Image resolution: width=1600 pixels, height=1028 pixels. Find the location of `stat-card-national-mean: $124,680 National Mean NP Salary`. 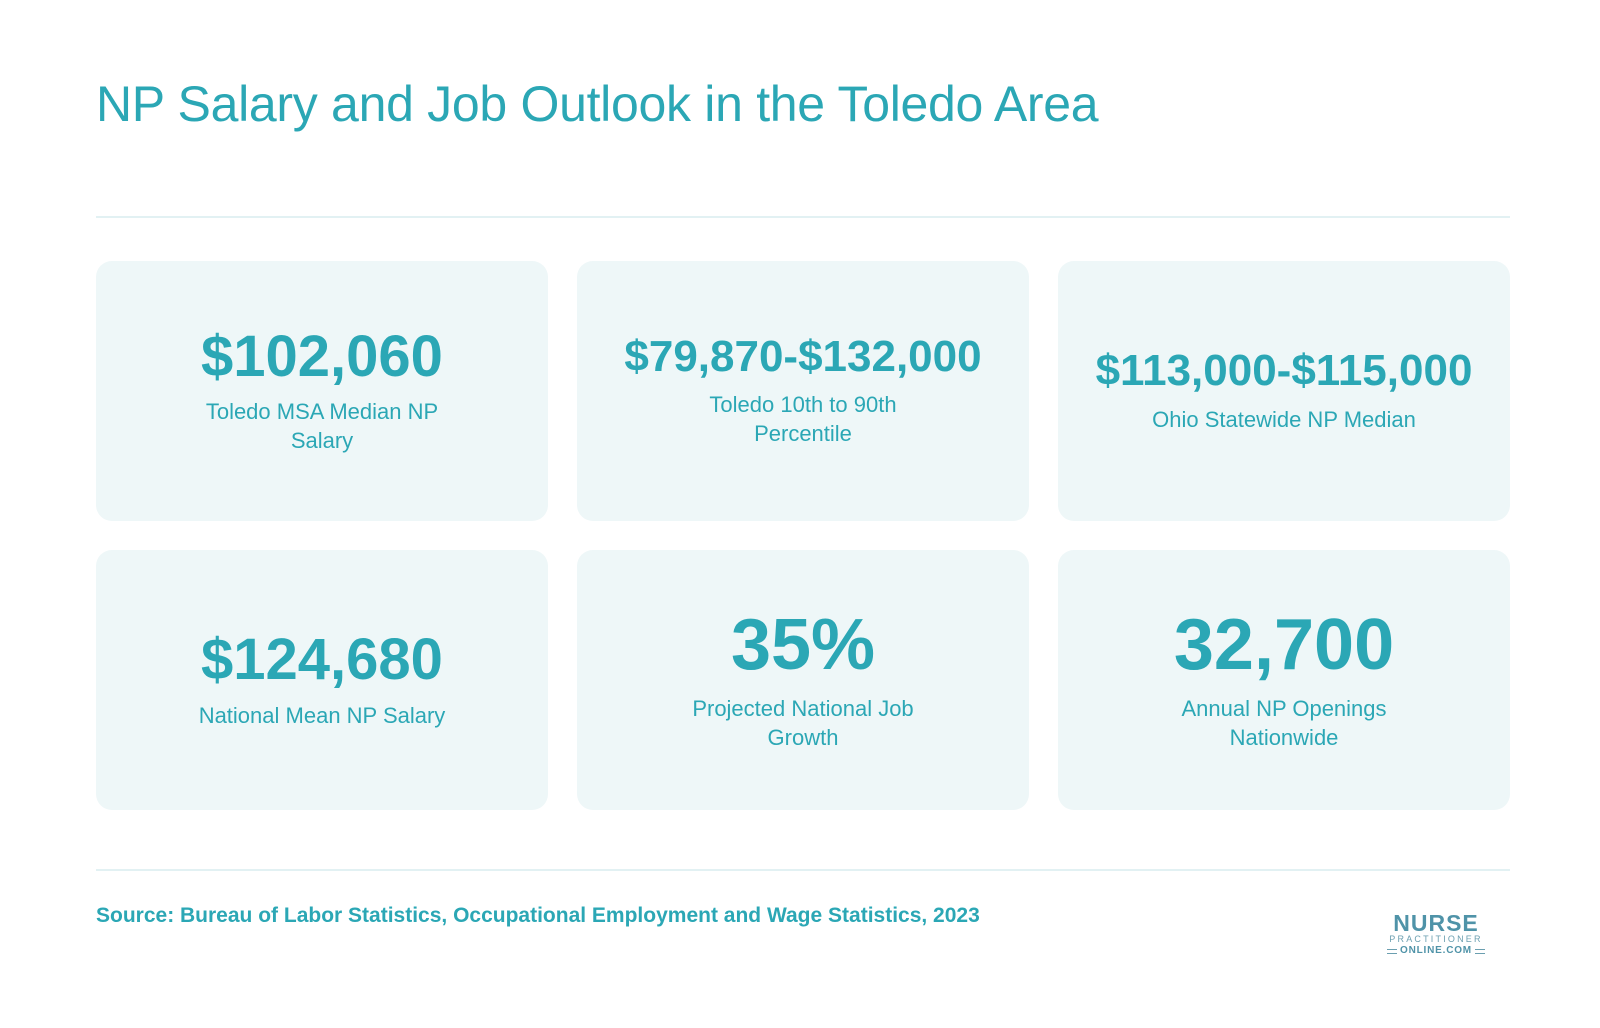

stat-card-national-mean: $124,680 National Mean NP Salary is located at coordinates (322, 680).